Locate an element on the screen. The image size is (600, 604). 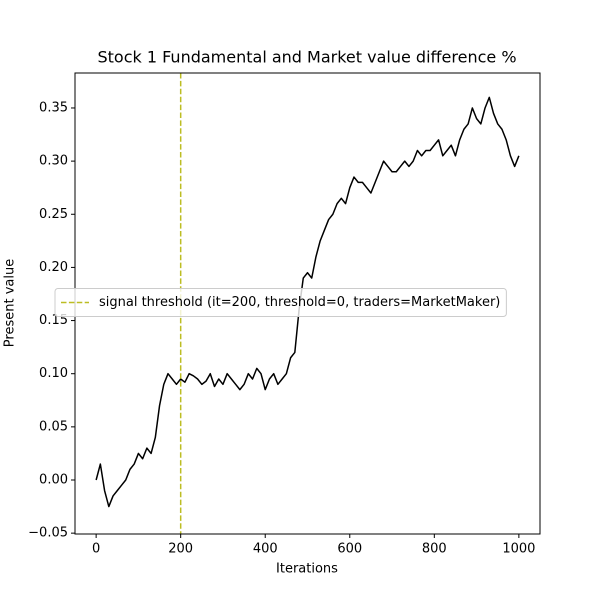
y-tick-label: 0.05 is located at coordinates (53, 426).